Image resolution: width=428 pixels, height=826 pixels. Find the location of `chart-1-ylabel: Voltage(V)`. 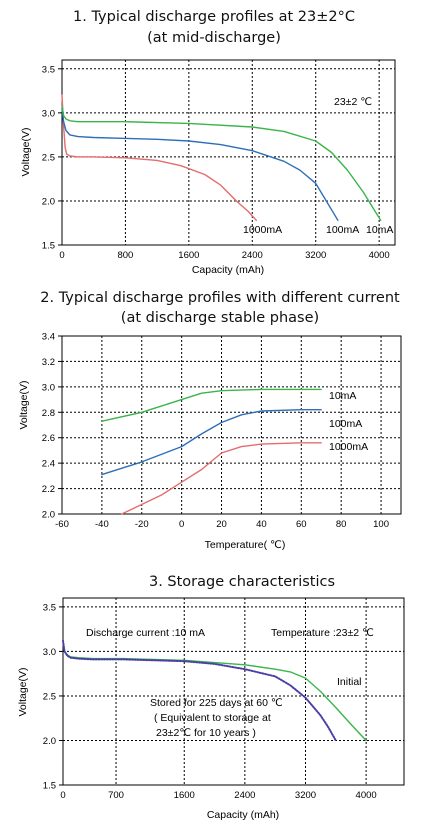

chart-1-ylabel: Voltage(V) is located at coordinates (26, 151).